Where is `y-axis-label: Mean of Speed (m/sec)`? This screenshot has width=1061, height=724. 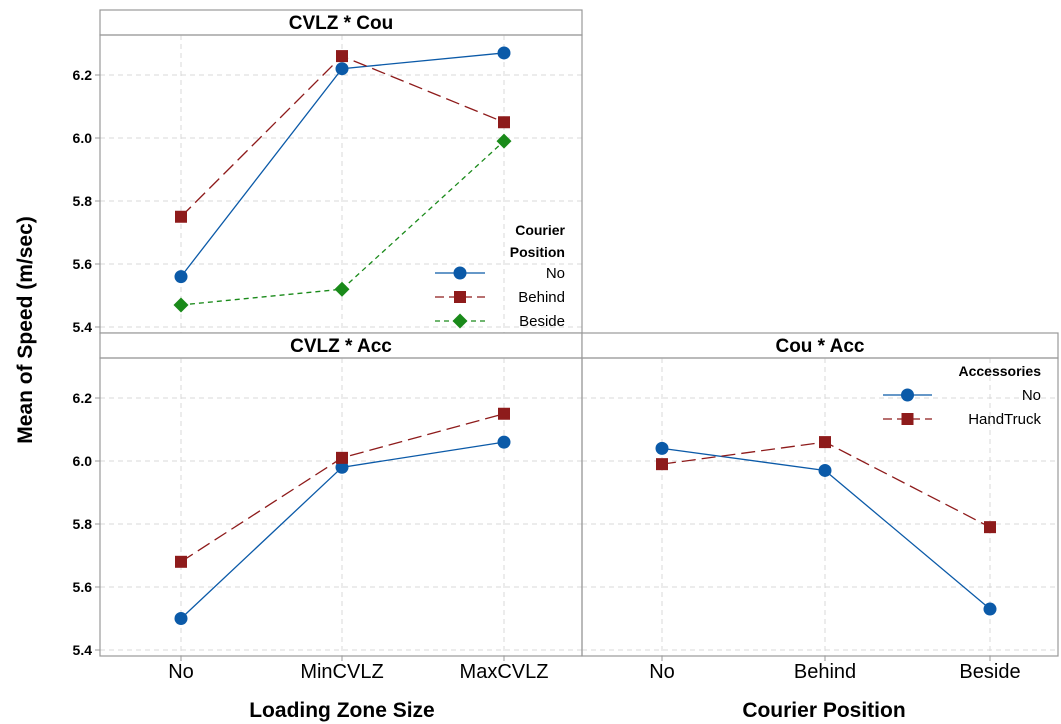 y-axis-label: Mean of Speed (m/sec) is located at coordinates (25, 330).